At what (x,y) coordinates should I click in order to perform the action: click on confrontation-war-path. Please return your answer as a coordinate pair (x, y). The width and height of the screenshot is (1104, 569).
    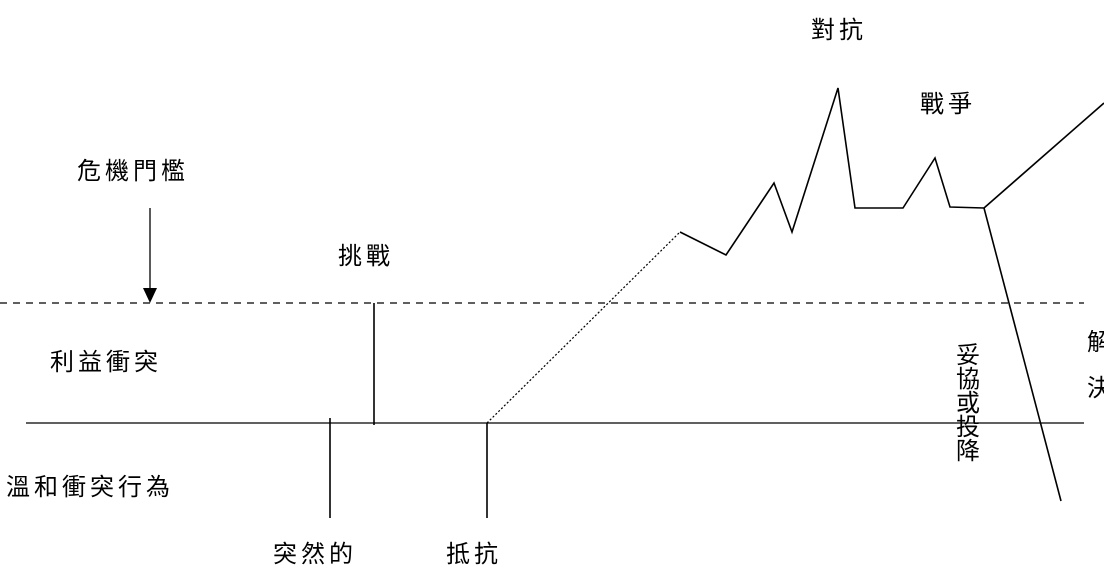
    Looking at the image, I should click on (832, 172).